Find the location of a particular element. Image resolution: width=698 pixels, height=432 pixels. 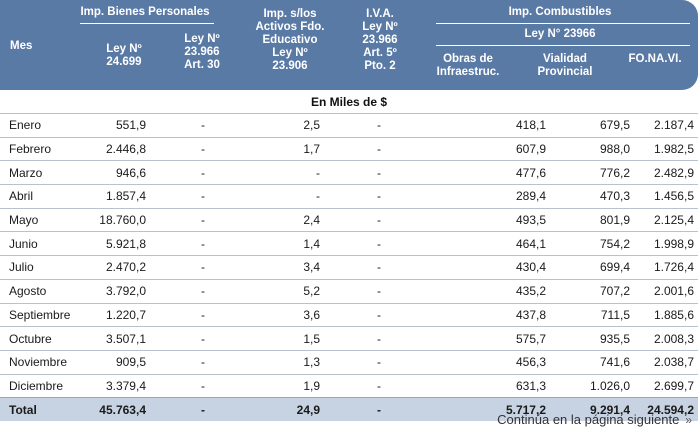

cell-act: 3,6 is located at coordinates (290, 314).